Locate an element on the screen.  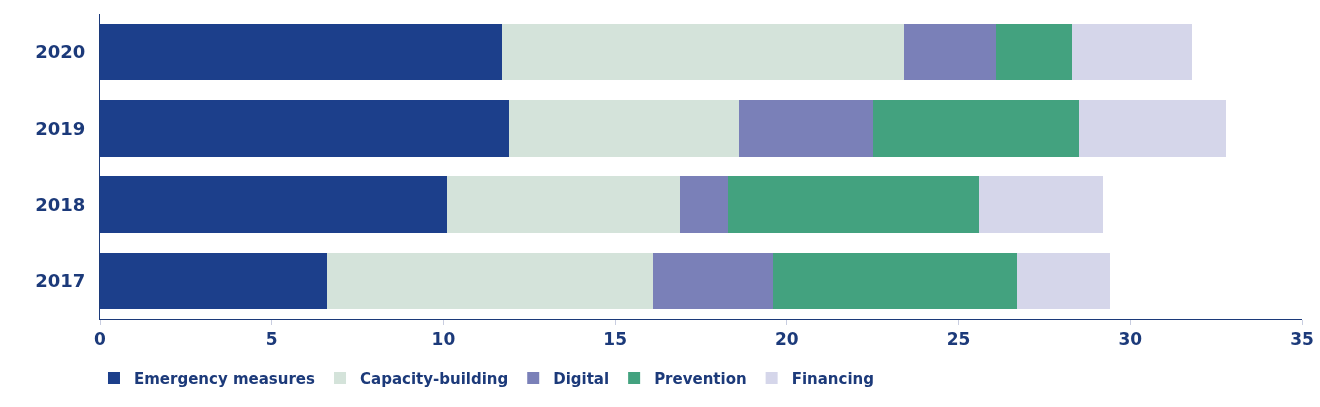
legend-label: Financing is located at coordinates (832, 378).